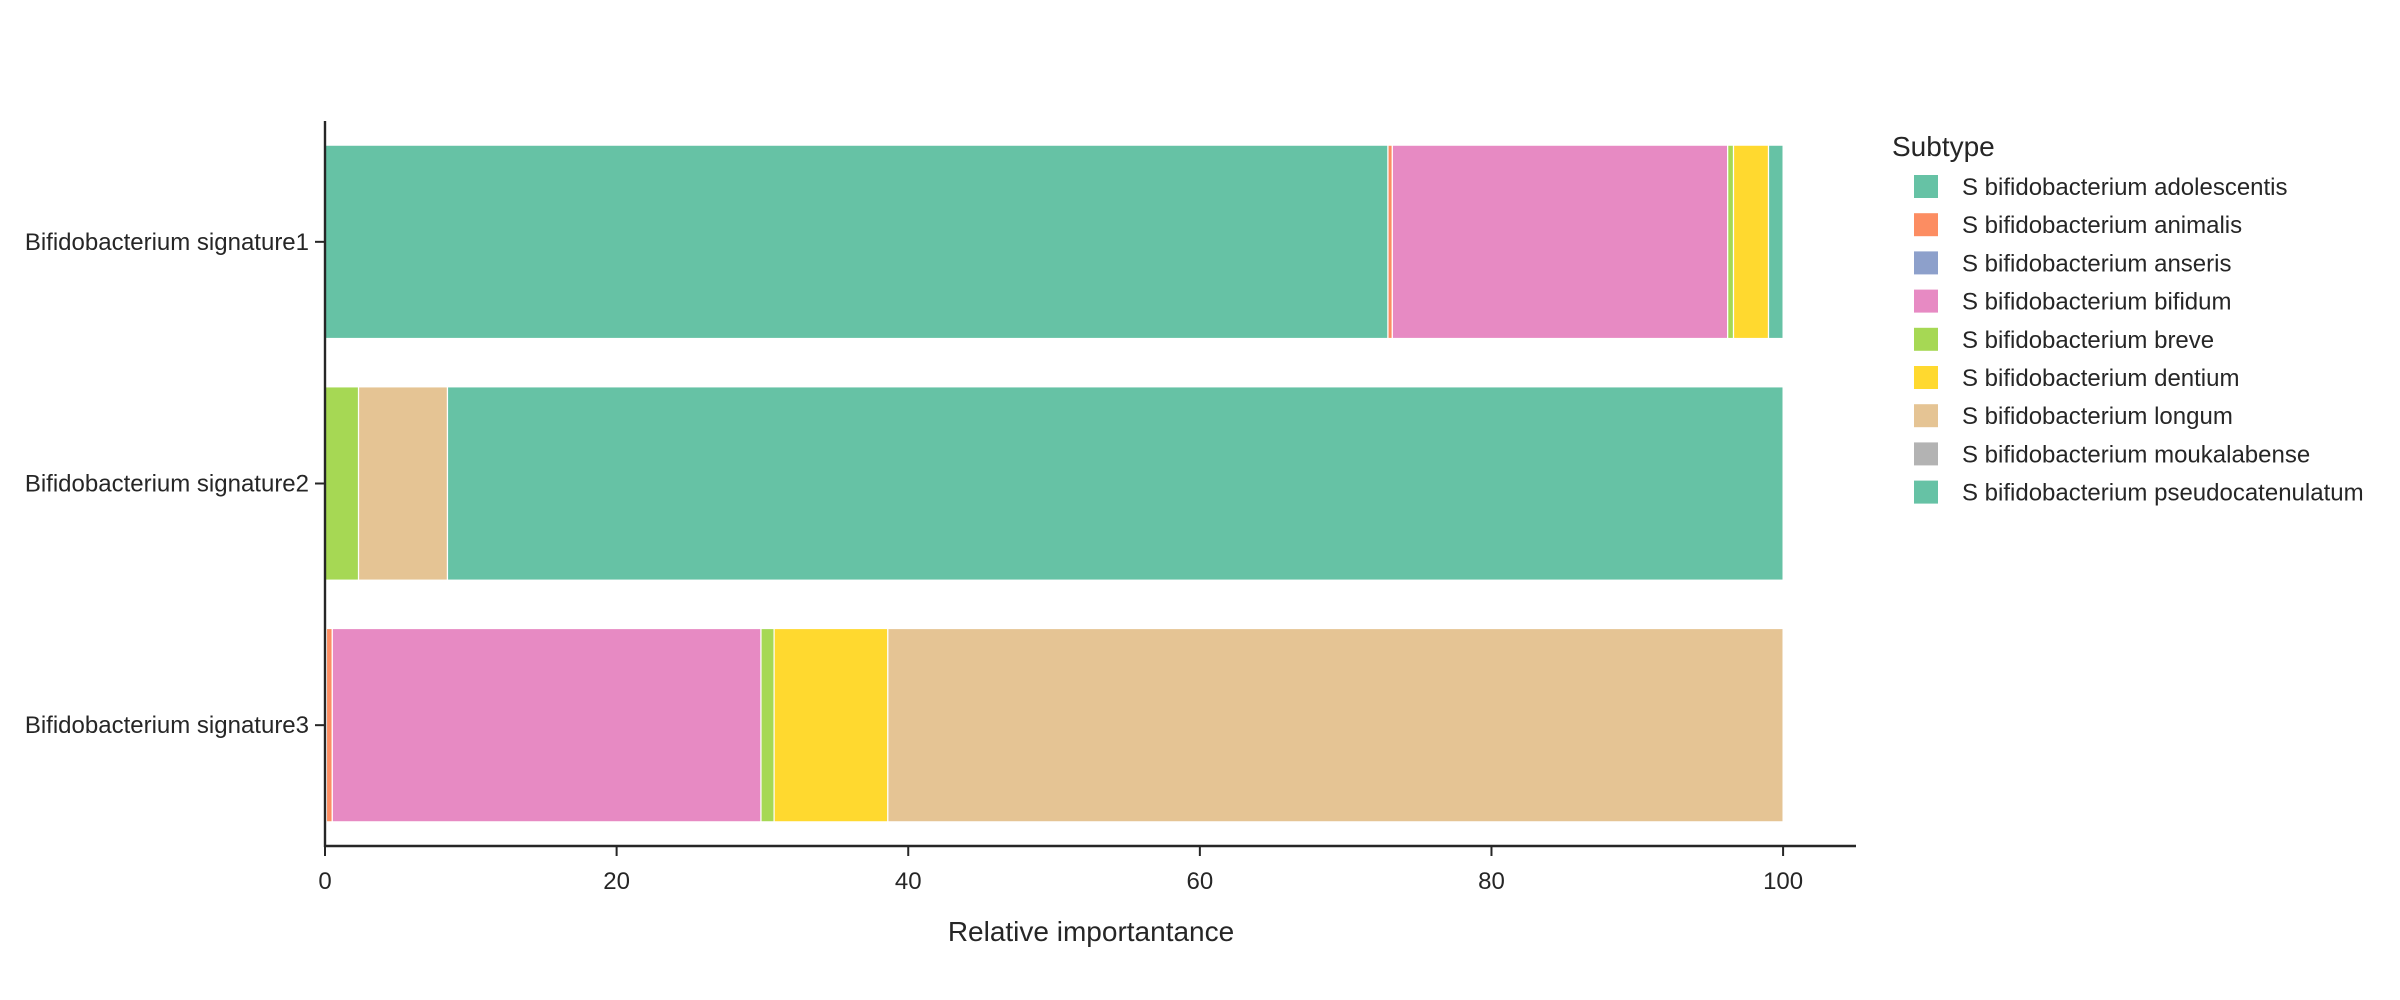 The image size is (2400, 1000). What do you see at coordinates (2136, 454) in the screenshot?
I see `legend-label: S bifidobacterium moukalabense` at bounding box center [2136, 454].